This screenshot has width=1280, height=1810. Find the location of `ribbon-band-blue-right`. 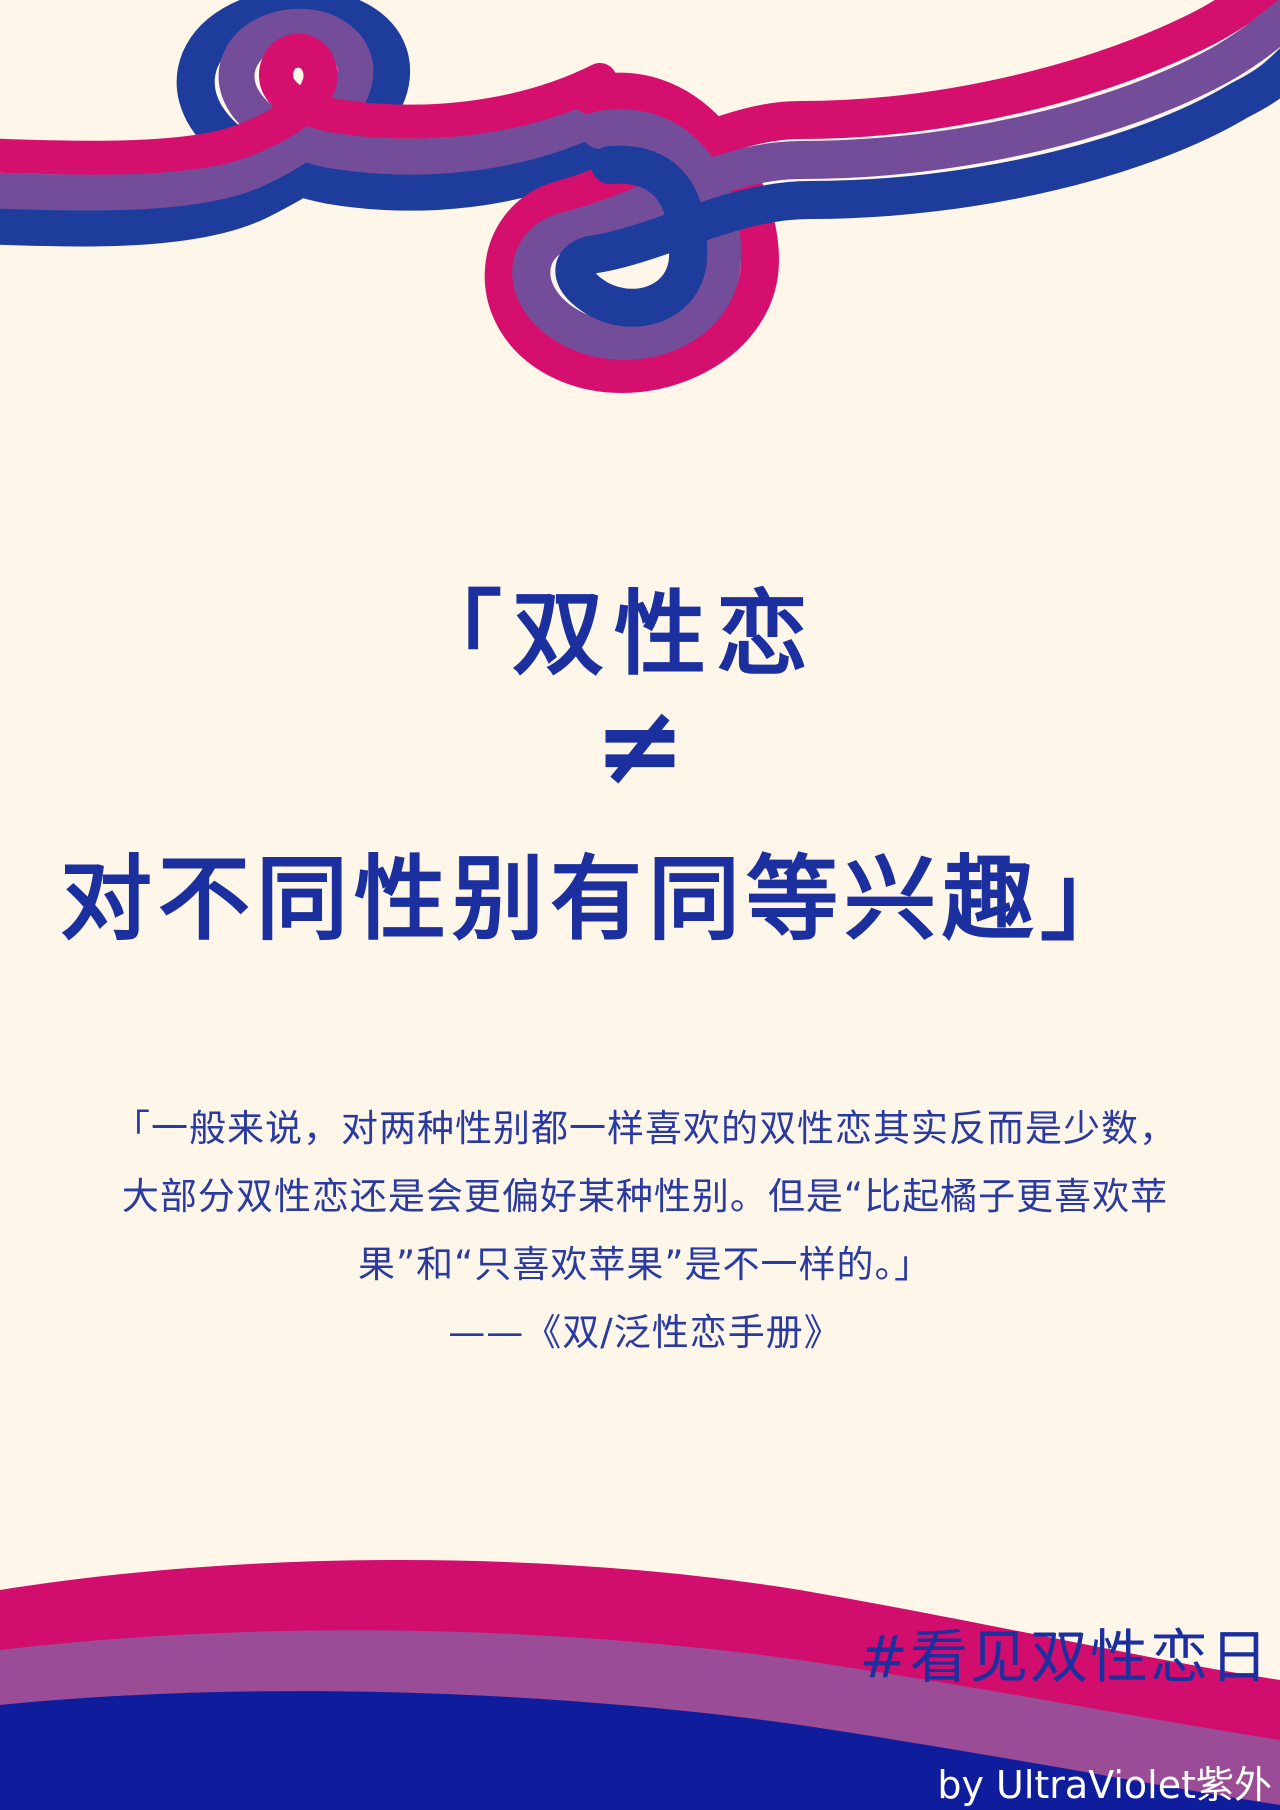

ribbon-band-blue-right is located at coordinates (917, 187).